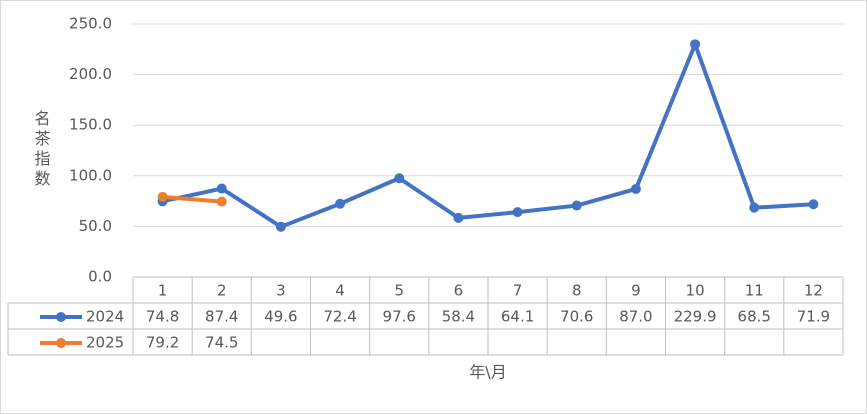 The width and height of the screenshot is (867, 414). What do you see at coordinates (754, 291) in the screenshot?
I see `x-tick-label: 11` at bounding box center [754, 291].